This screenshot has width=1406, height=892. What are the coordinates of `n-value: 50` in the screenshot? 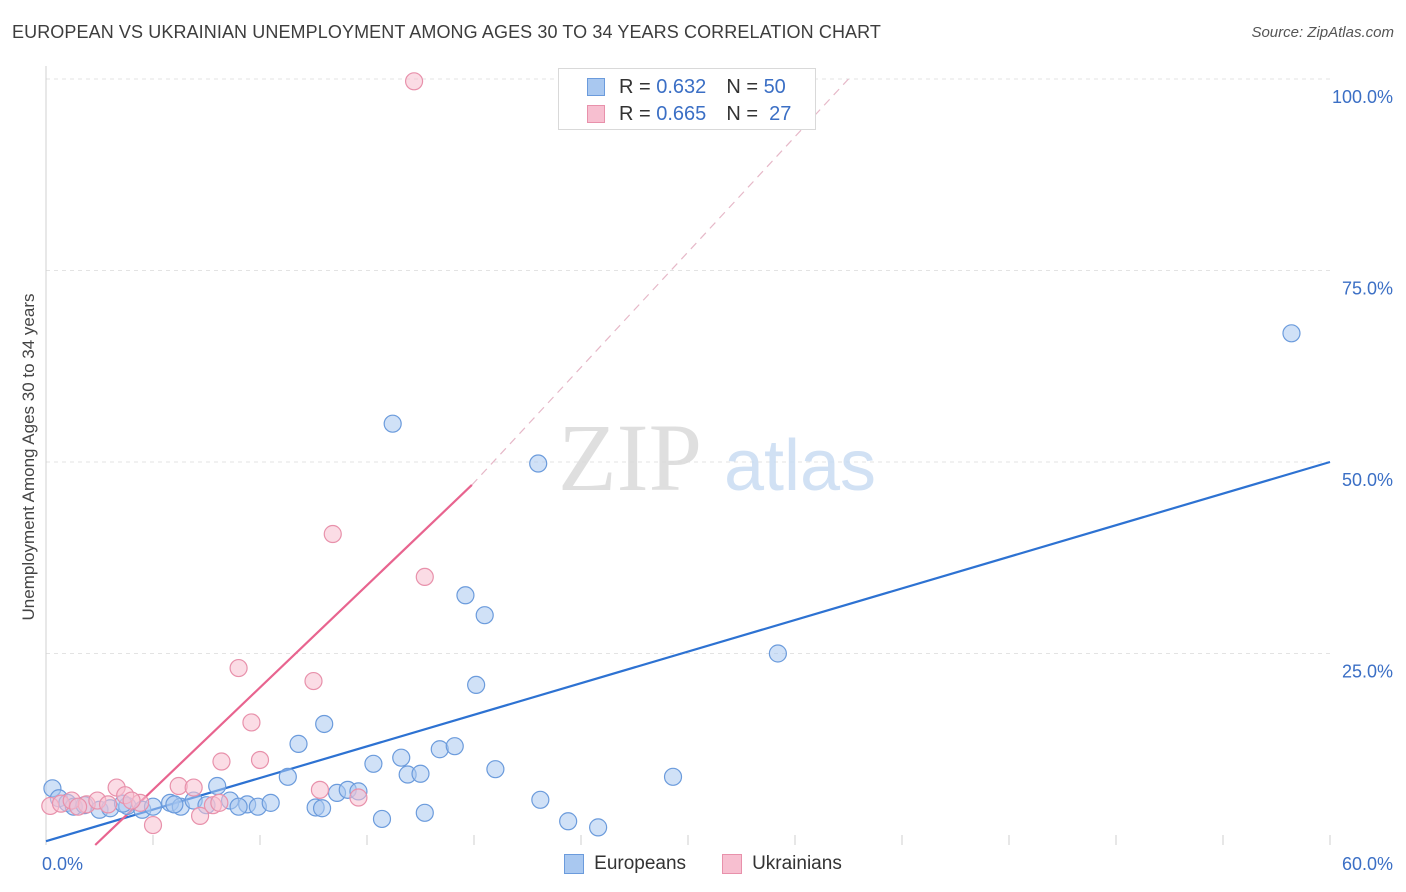 It's located at (774, 86).